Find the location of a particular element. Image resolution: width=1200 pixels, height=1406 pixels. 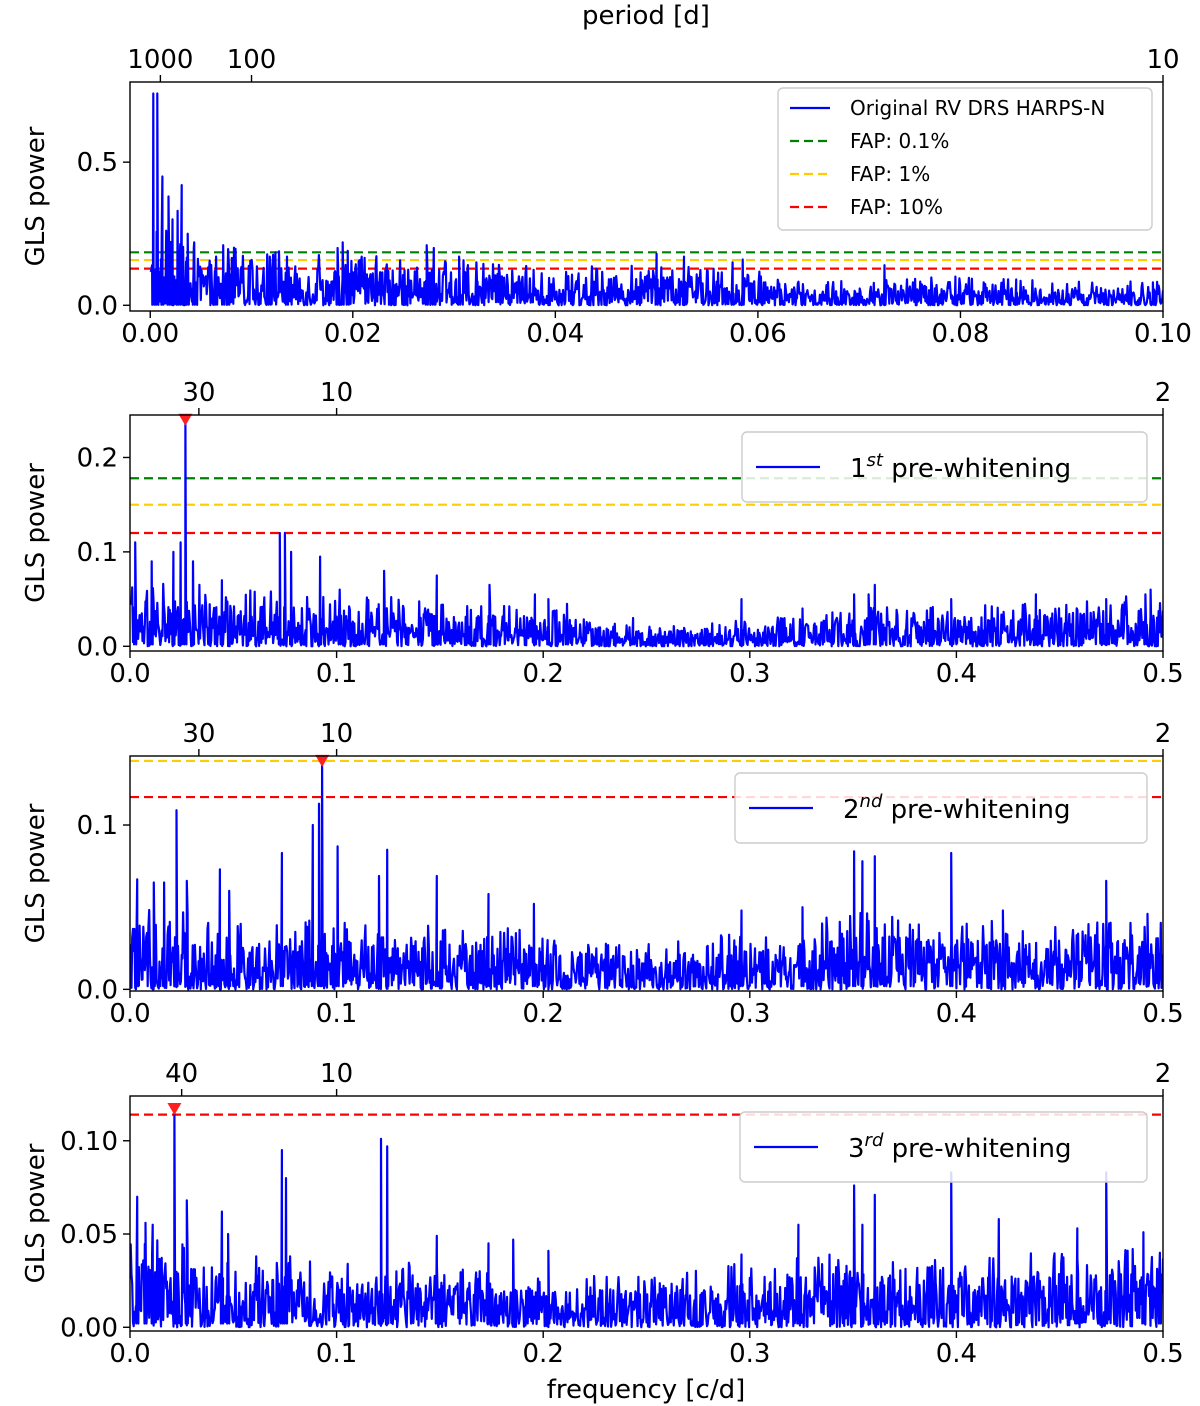

legend-label: FAP: 0.1% is located at coordinates (899, 141).